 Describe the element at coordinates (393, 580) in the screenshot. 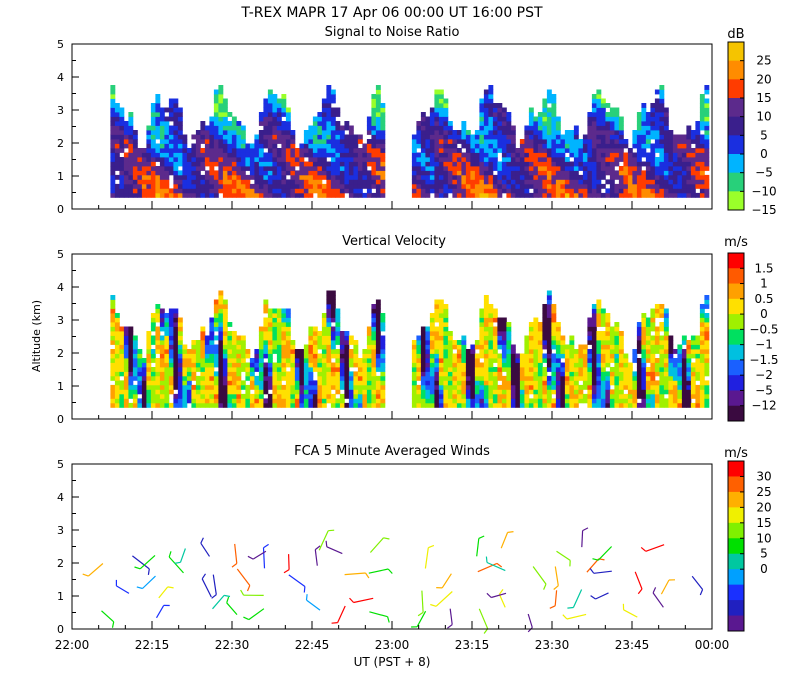

I see `wind-barbs` at that location.